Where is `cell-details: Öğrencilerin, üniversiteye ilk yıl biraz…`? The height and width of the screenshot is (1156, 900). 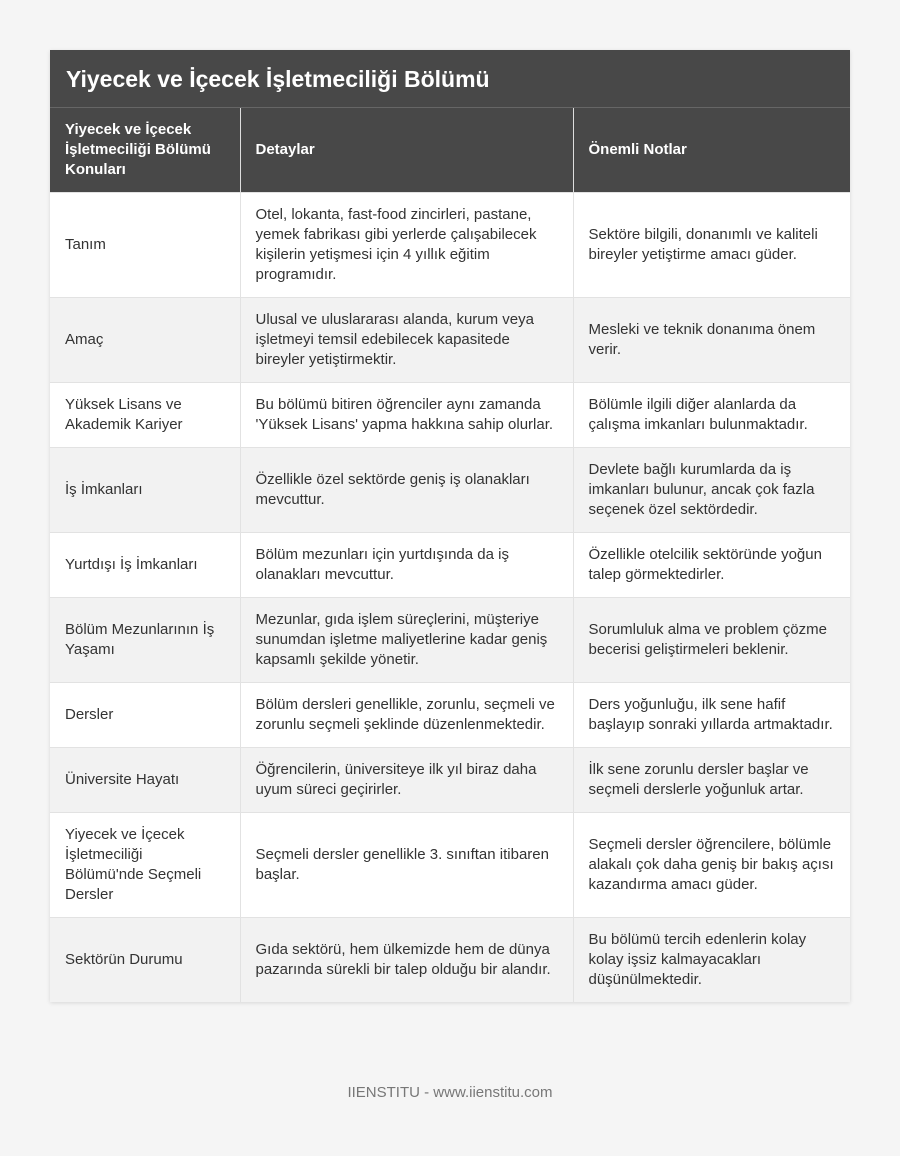 cell-details: Öğrencilerin, üniversiteye ilk yıl biraz… is located at coordinates (407, 780).